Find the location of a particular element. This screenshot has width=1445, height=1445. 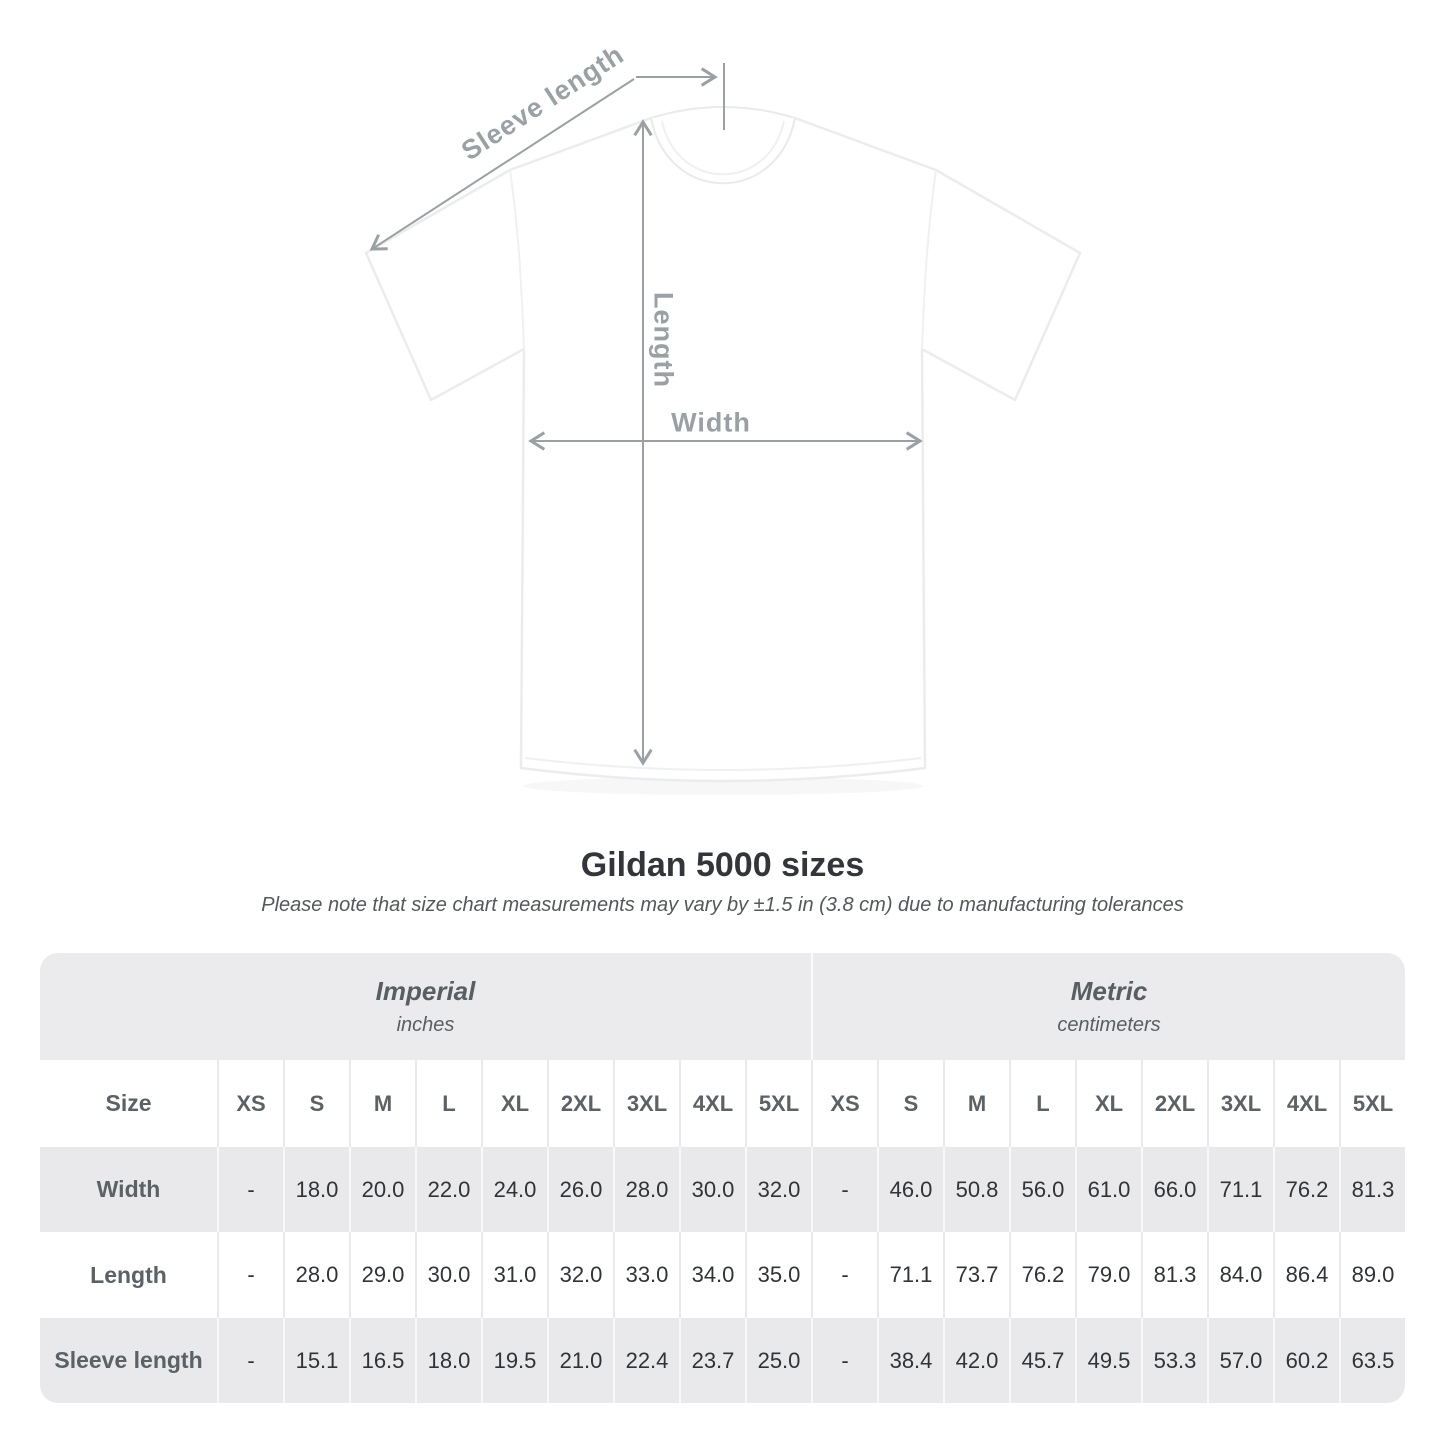

imperial-value-xl: 24.0 is located at coordinates (514, 1189).